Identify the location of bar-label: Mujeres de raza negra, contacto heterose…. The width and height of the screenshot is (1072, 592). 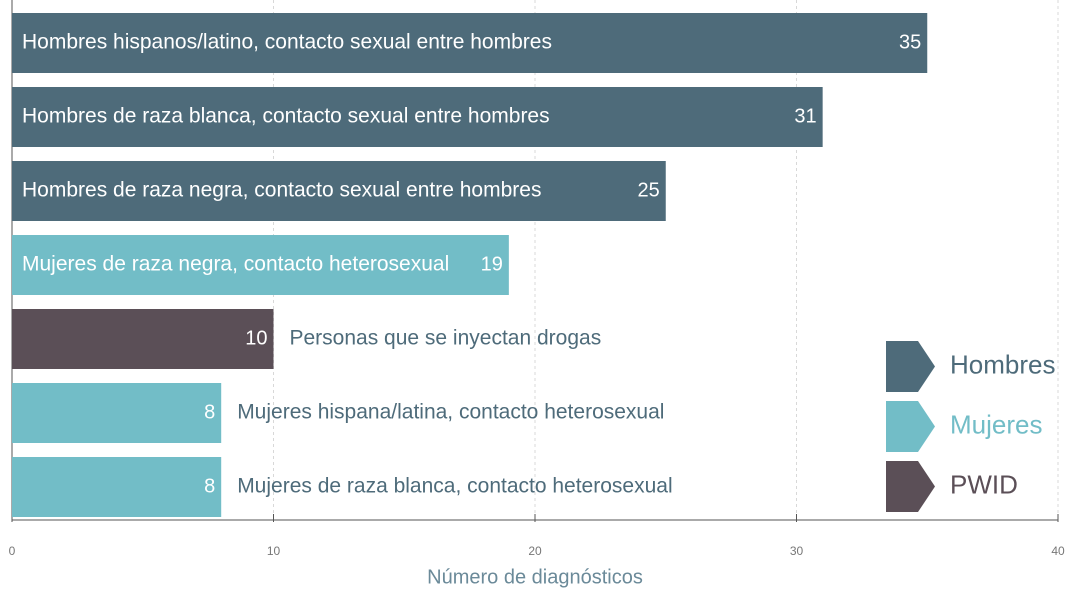
(235, 264).